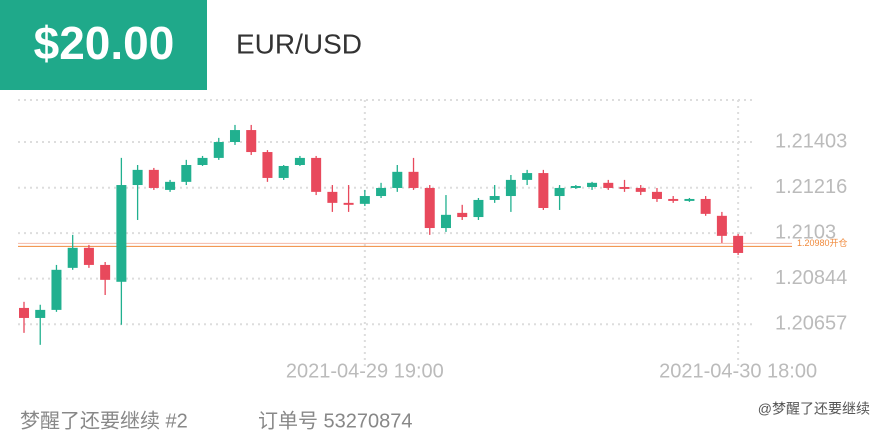 This screenshot has height=445, width=880. Describe the element at coordinates (299, 43) in the screenshot. I see `chart-title: EUR/USD` at that location.